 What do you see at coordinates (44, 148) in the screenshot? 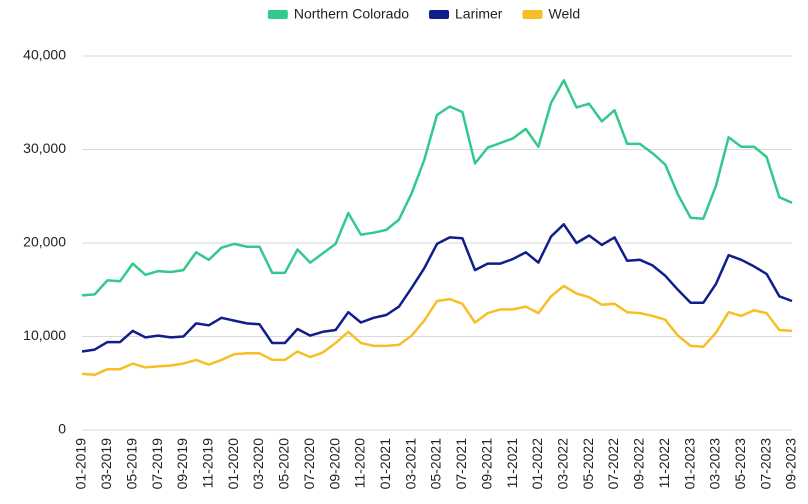
I see `y-tick-label: 30,000` at bounding box center [44, 148].